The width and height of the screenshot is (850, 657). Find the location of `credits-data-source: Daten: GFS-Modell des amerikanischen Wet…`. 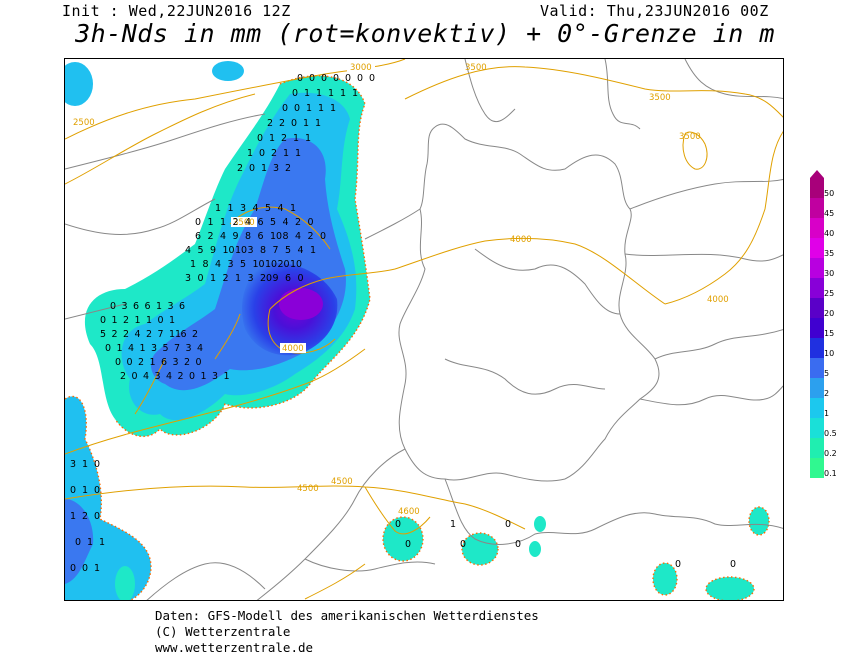

credits-data-source: Daten: GFS-Modell des amerikanischen Wet… is located at coordinates (347, 615).